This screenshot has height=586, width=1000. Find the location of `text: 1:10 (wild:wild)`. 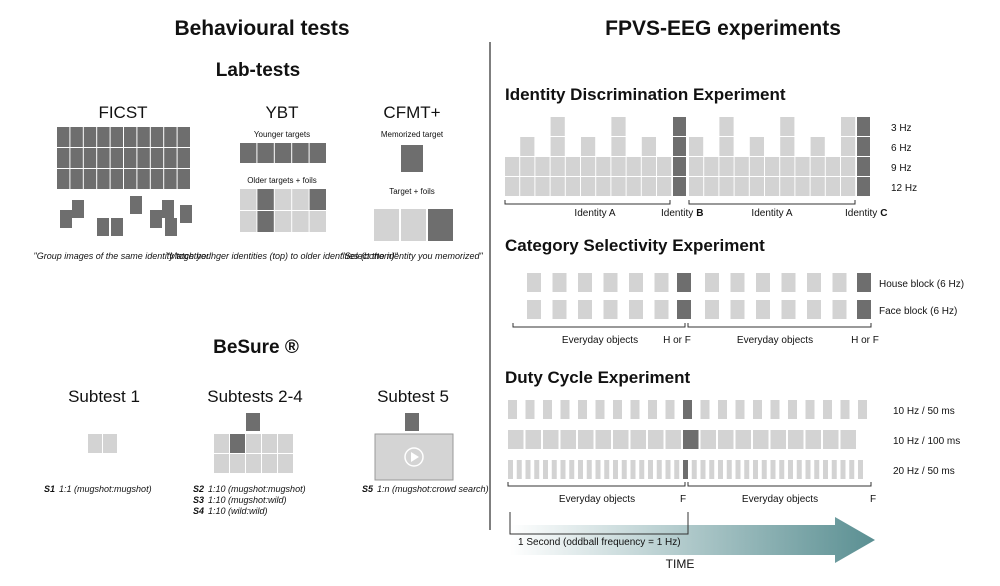

text: 1:10 (wild:wild) is located at coordinates (238, 511).